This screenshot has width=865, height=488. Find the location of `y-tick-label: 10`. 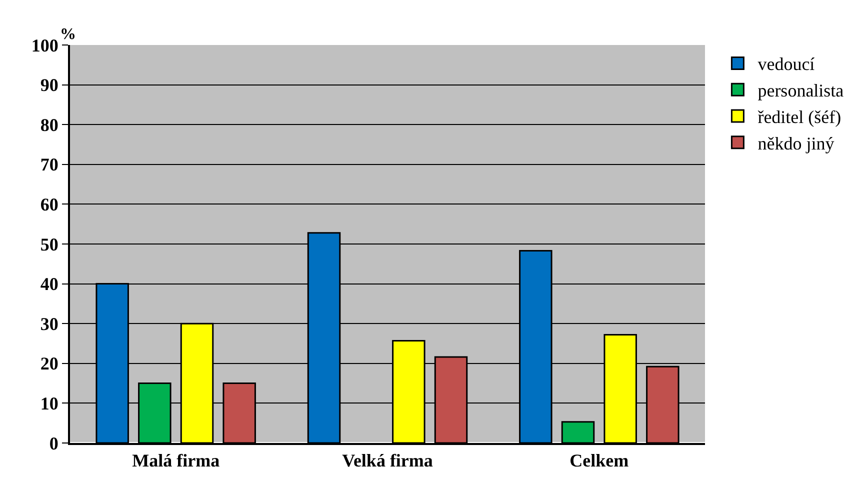

y-tick-label: 10 is located at coordinates (49, 404).